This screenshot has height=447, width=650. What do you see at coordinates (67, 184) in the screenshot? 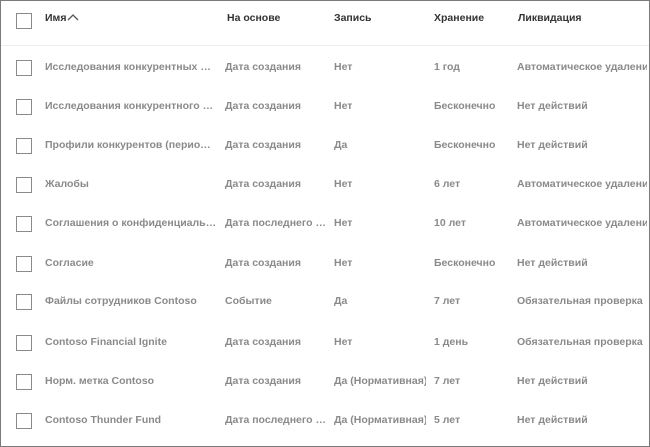
I see `cell-name: Жалобы` at bounding box center [67, 184].